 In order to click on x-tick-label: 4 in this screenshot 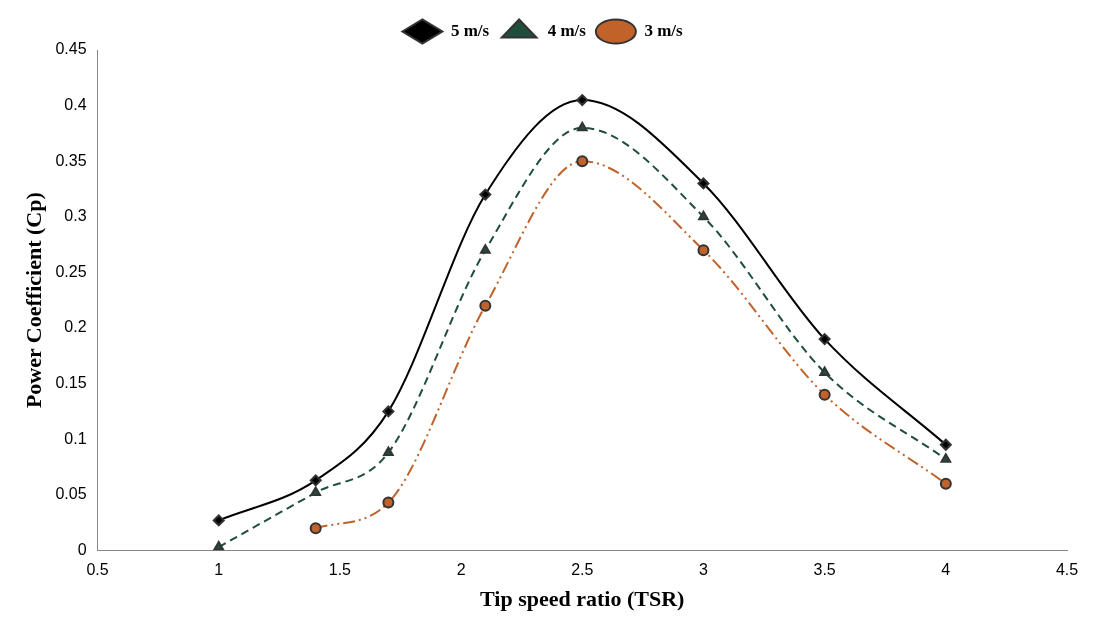, I will do `click(946, 570)`.